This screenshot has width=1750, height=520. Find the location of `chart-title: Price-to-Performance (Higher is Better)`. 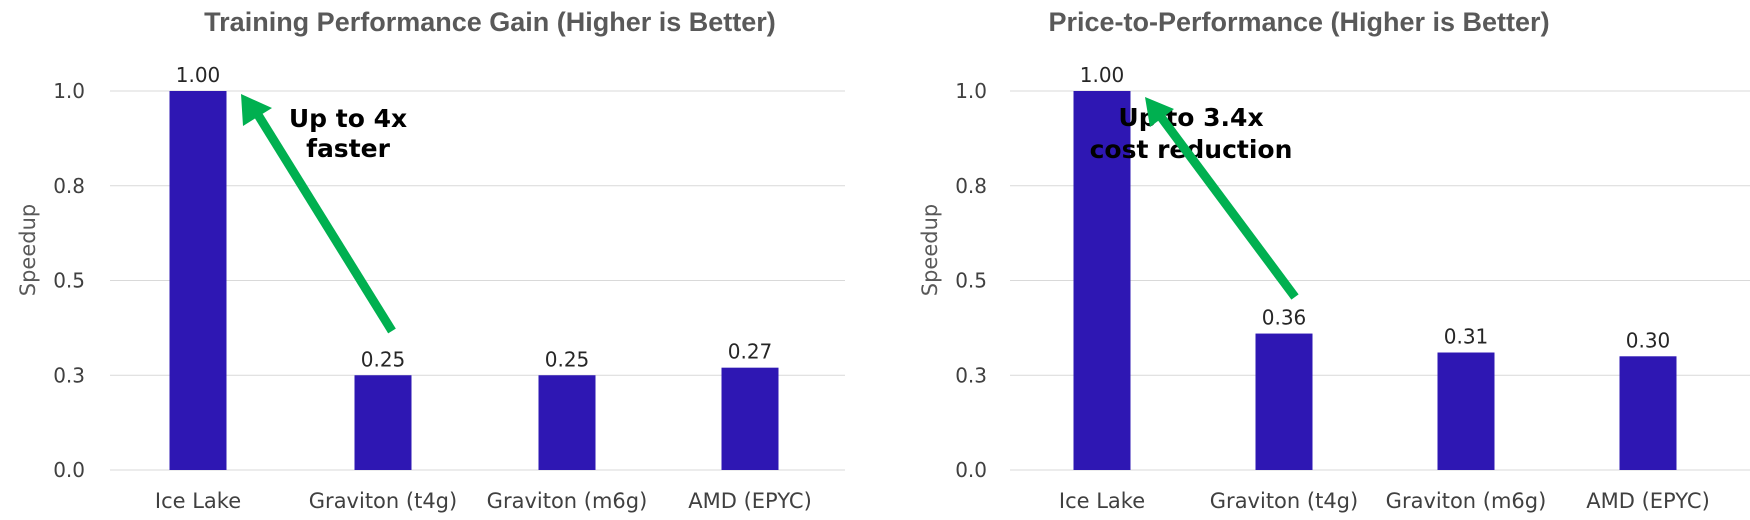

chart-title: Price-to-Performance (Higher is Better) is located at coordinates (1298, 22).